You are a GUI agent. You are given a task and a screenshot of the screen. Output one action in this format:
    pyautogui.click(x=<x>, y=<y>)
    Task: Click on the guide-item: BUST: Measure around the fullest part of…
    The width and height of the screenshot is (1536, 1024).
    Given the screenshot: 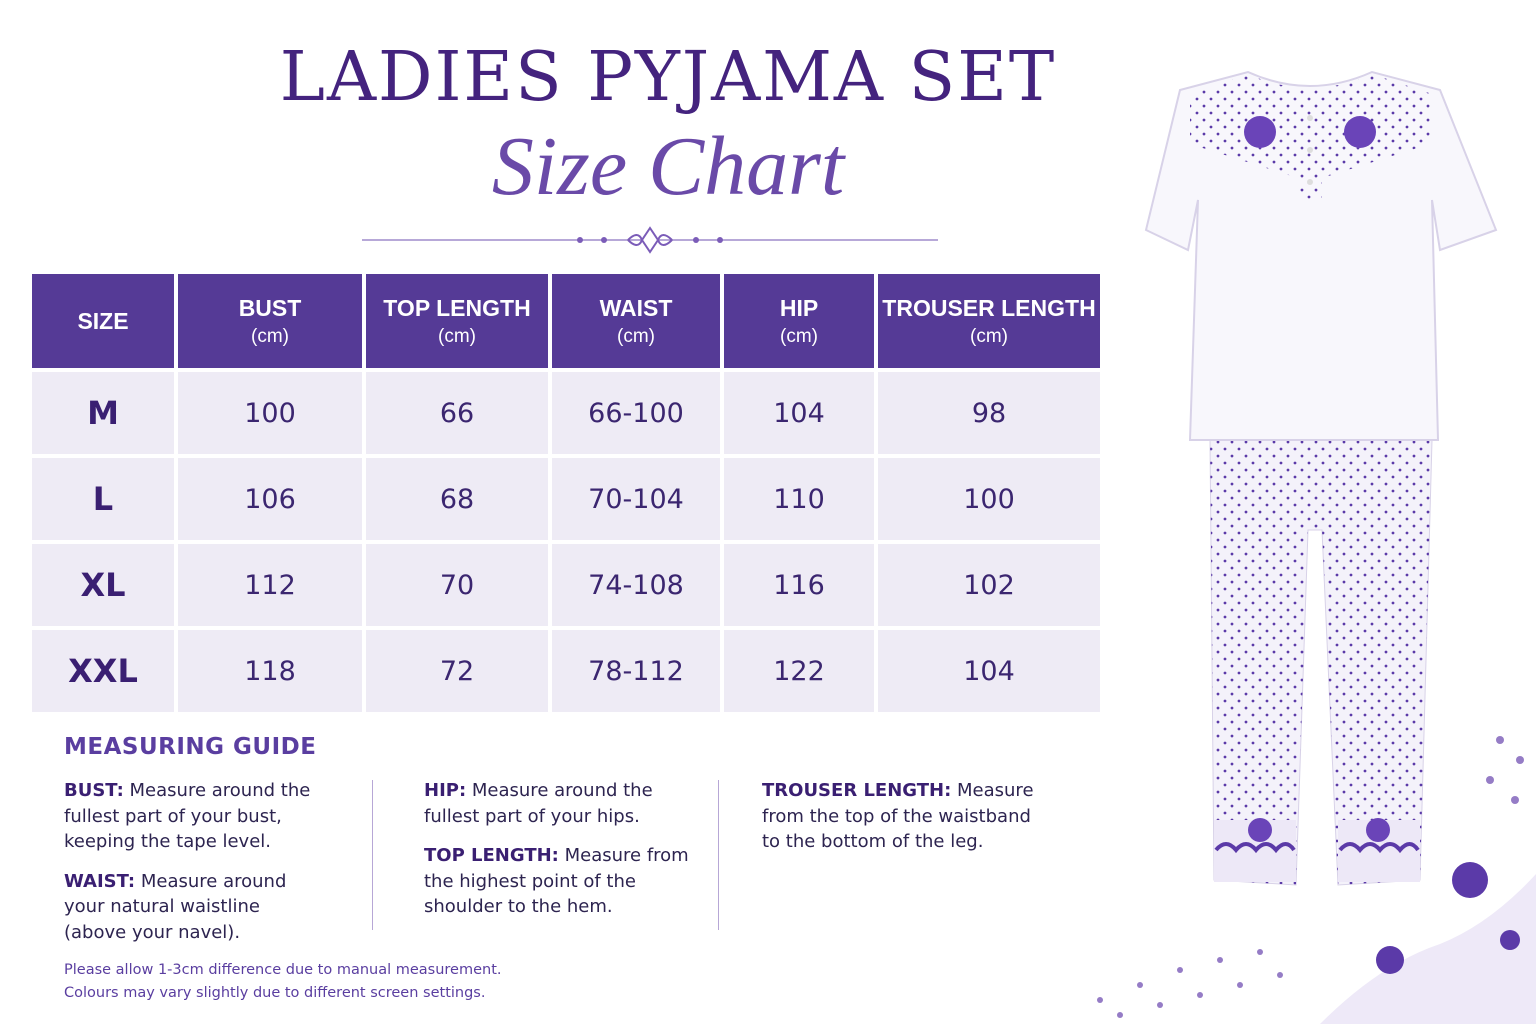 What is the action you would take?
    pyautogui.click(x=194, y=816)
    